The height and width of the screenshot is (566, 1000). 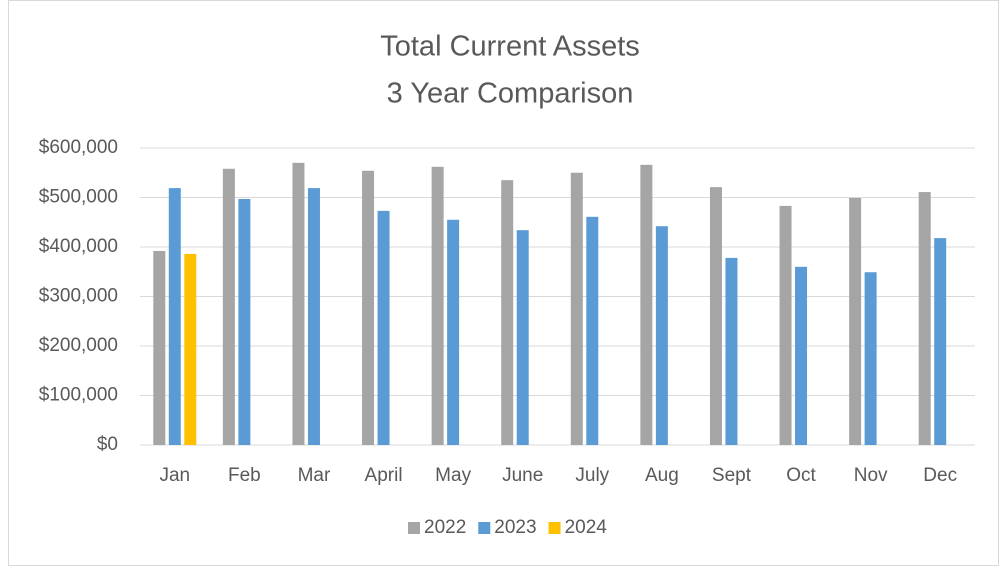 What do you see at coordinates (78, 197) in the screenshot?
I see `y-tick-label: $500,000` at bounding box center [78, 197].